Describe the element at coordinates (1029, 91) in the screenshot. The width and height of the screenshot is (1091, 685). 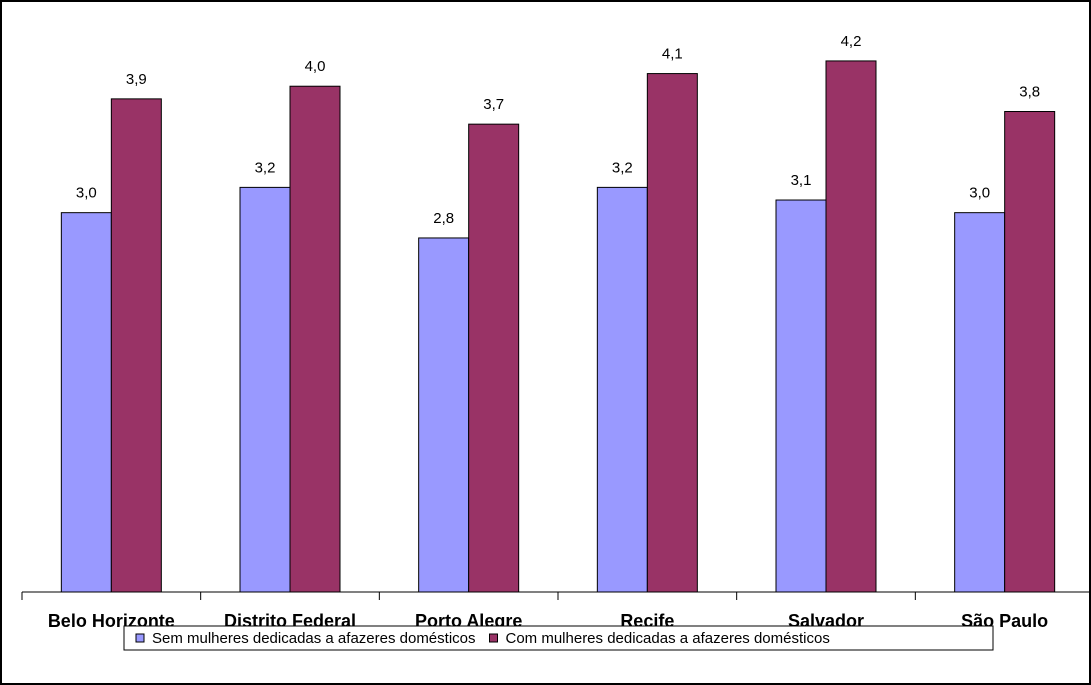
I see `value-label: 3,8` at that location.